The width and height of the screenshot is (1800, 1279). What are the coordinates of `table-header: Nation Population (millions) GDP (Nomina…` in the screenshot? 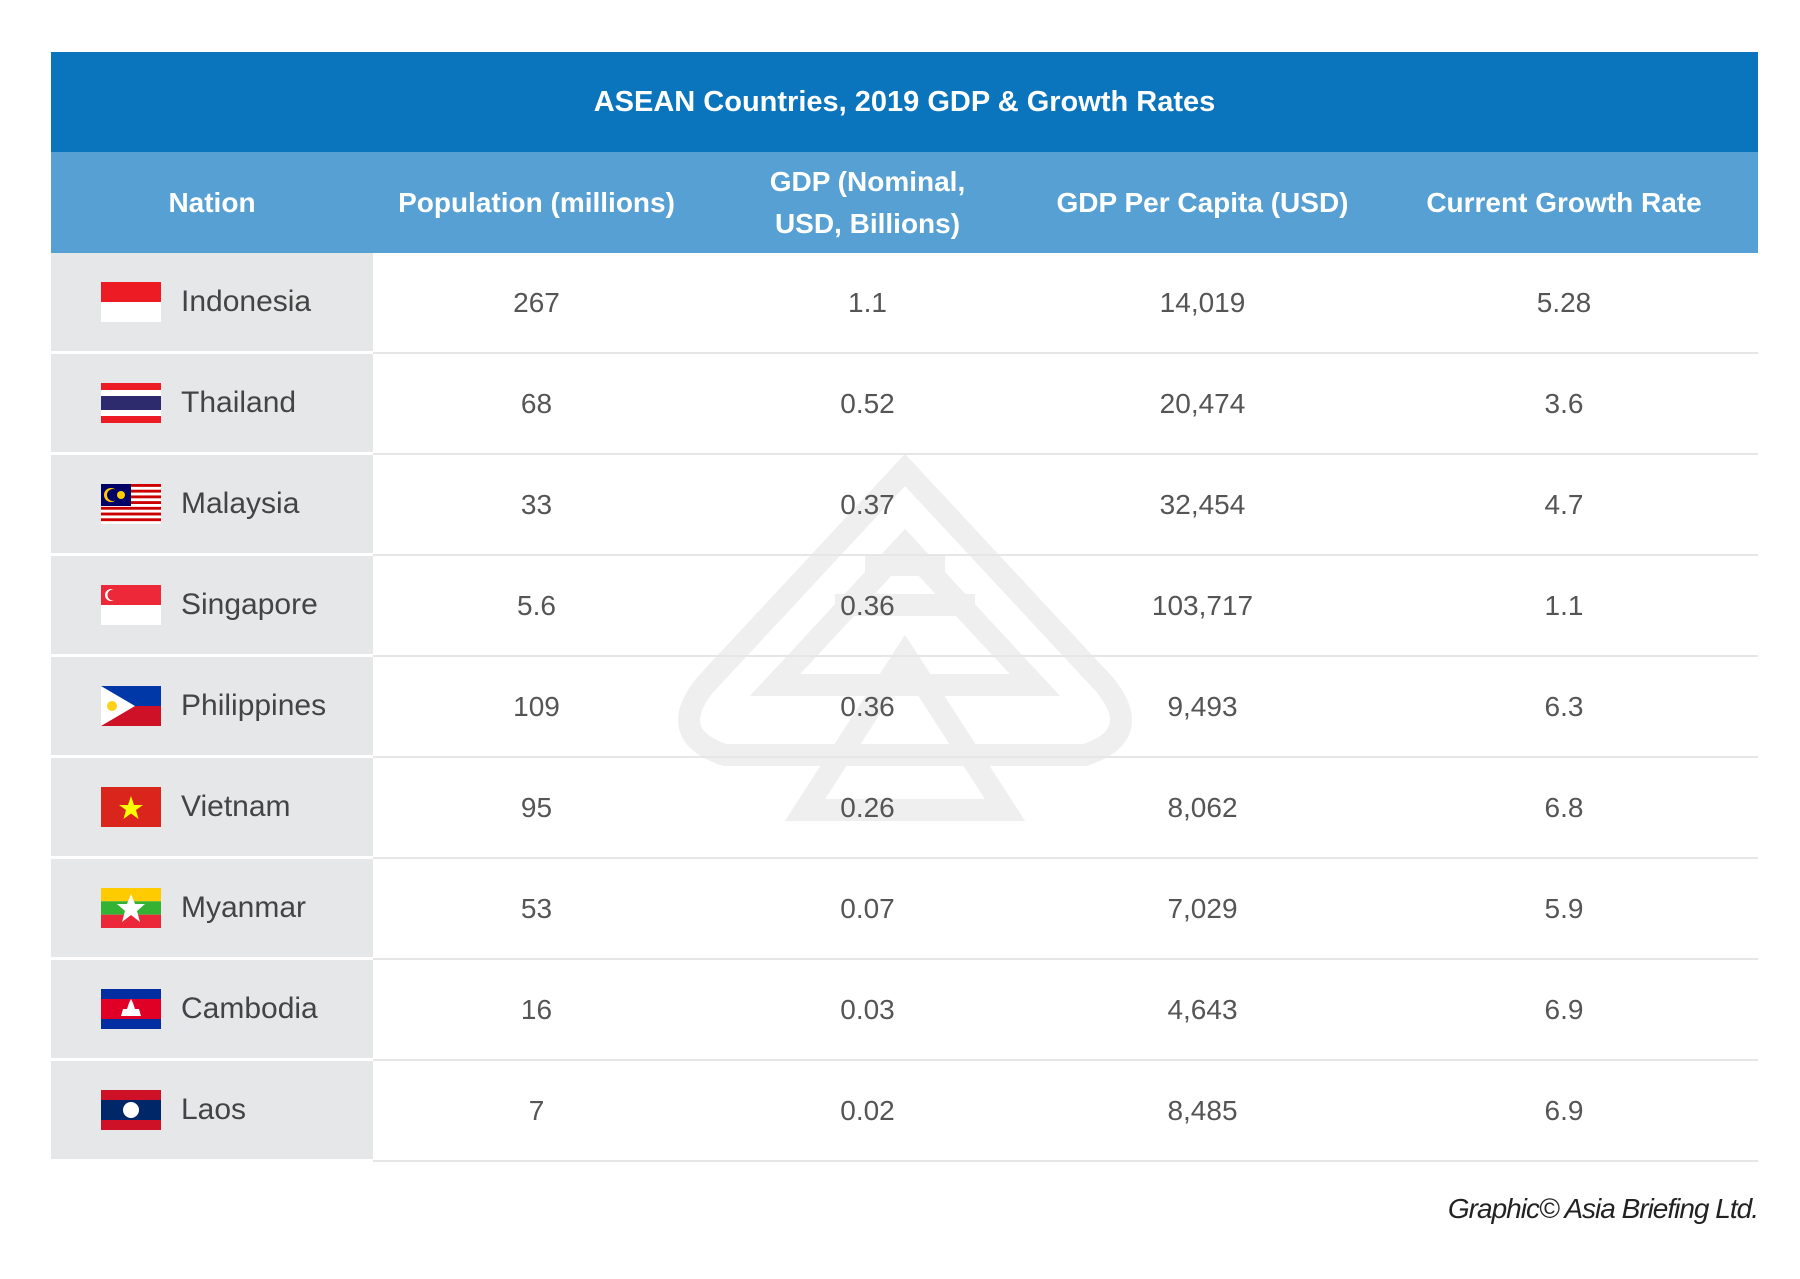 It's located at (904, 202).